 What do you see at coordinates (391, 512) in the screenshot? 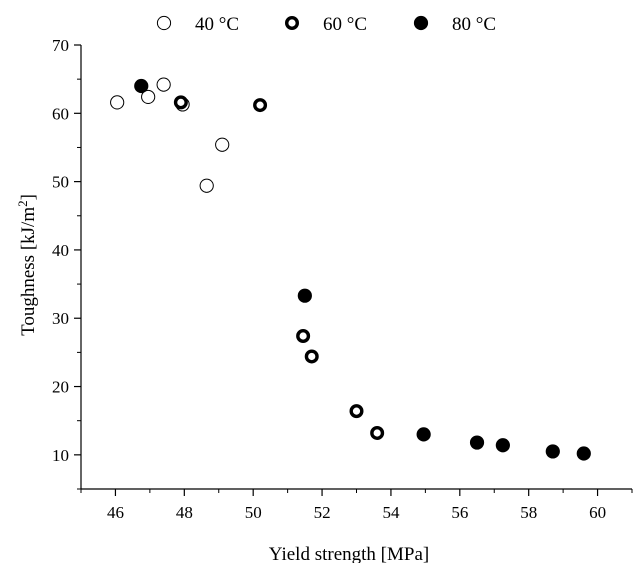
I see `x-tick-label: 54` at bounding box center [391, 512].